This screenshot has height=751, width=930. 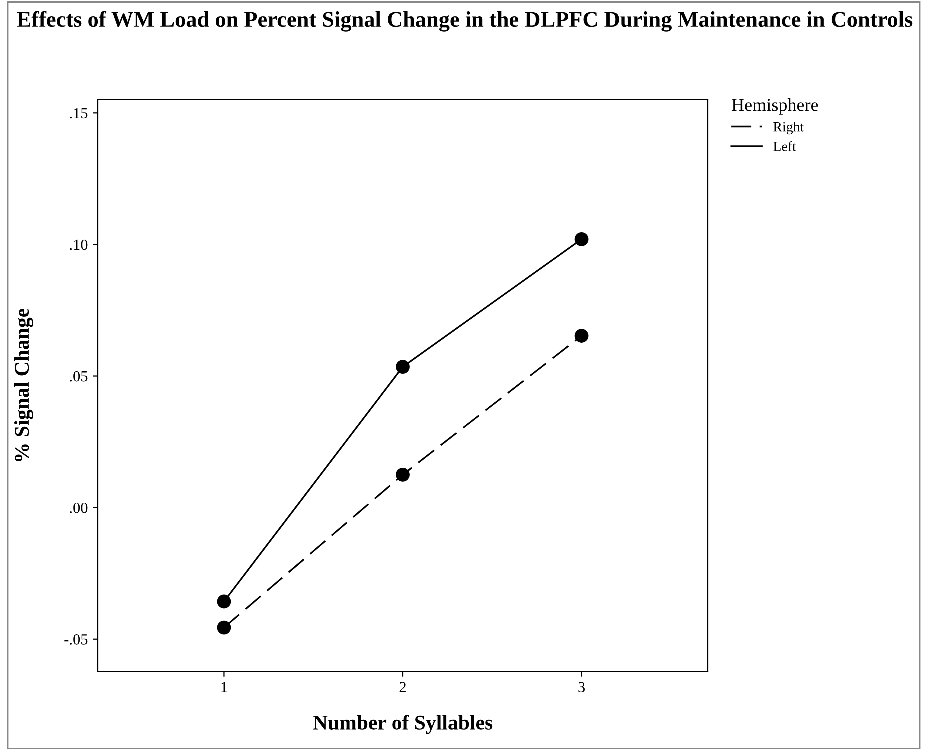 I want to click on x-tick-label: 3, so click(x=582, y=687).